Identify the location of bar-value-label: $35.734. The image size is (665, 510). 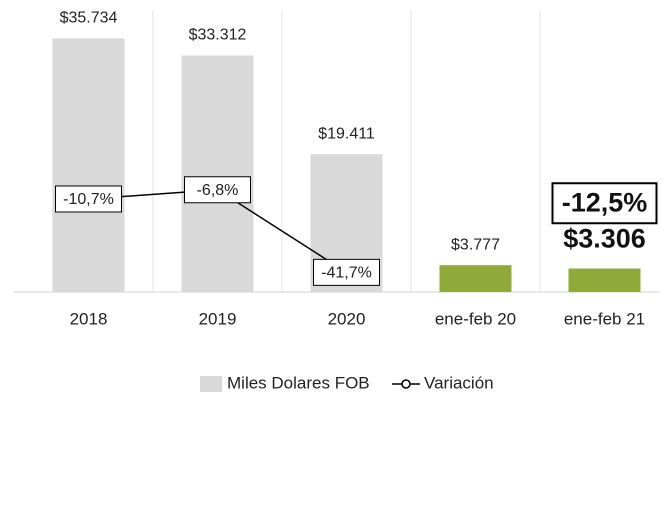
(89, 18).